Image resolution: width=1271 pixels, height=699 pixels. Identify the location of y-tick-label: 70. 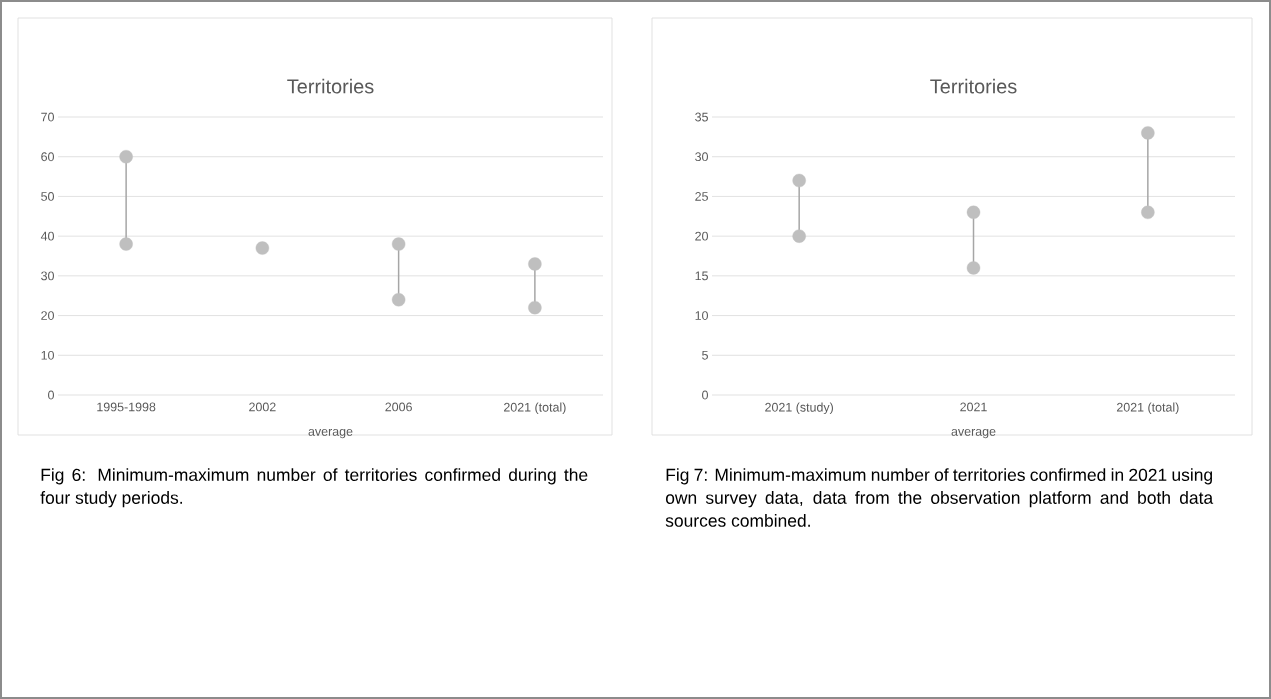
(47, 117).